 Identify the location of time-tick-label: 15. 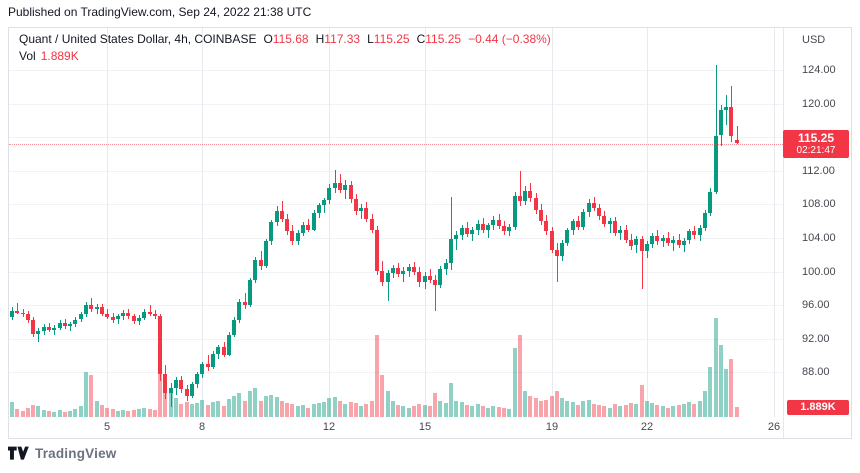
(425, 427).